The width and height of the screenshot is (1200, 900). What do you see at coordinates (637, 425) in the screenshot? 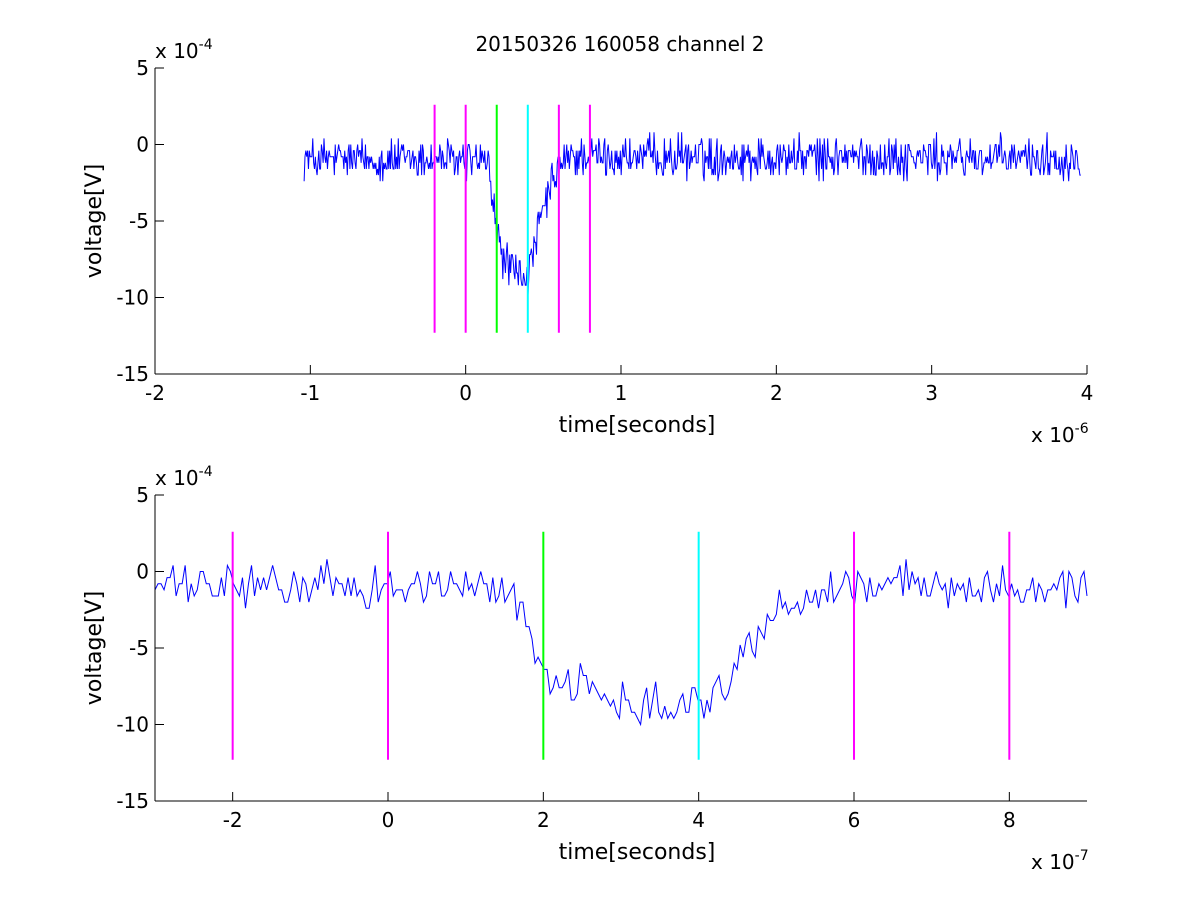
I see `top-x-axis-label: time[seconds]` at bounding box center [637, 425].